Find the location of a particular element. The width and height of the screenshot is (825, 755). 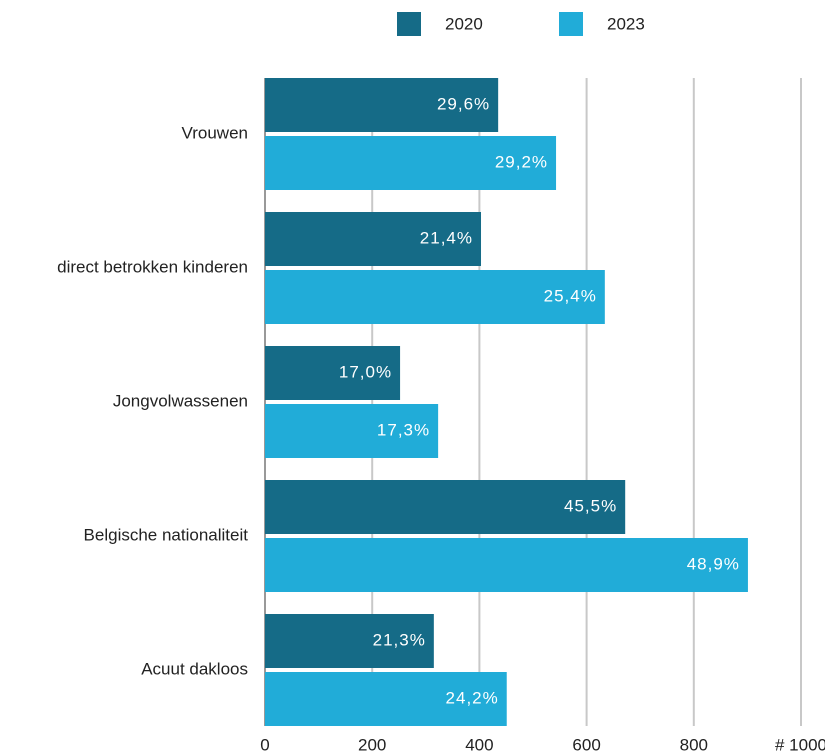

bar-label: 48,9% is located at coordinates (713, 563).